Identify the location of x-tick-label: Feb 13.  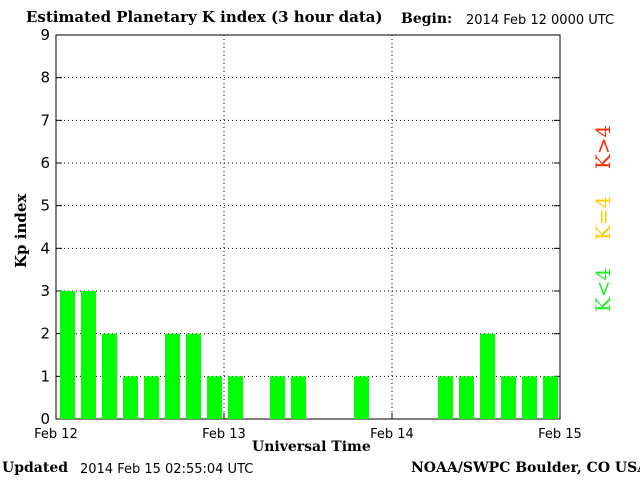
(224, 434).